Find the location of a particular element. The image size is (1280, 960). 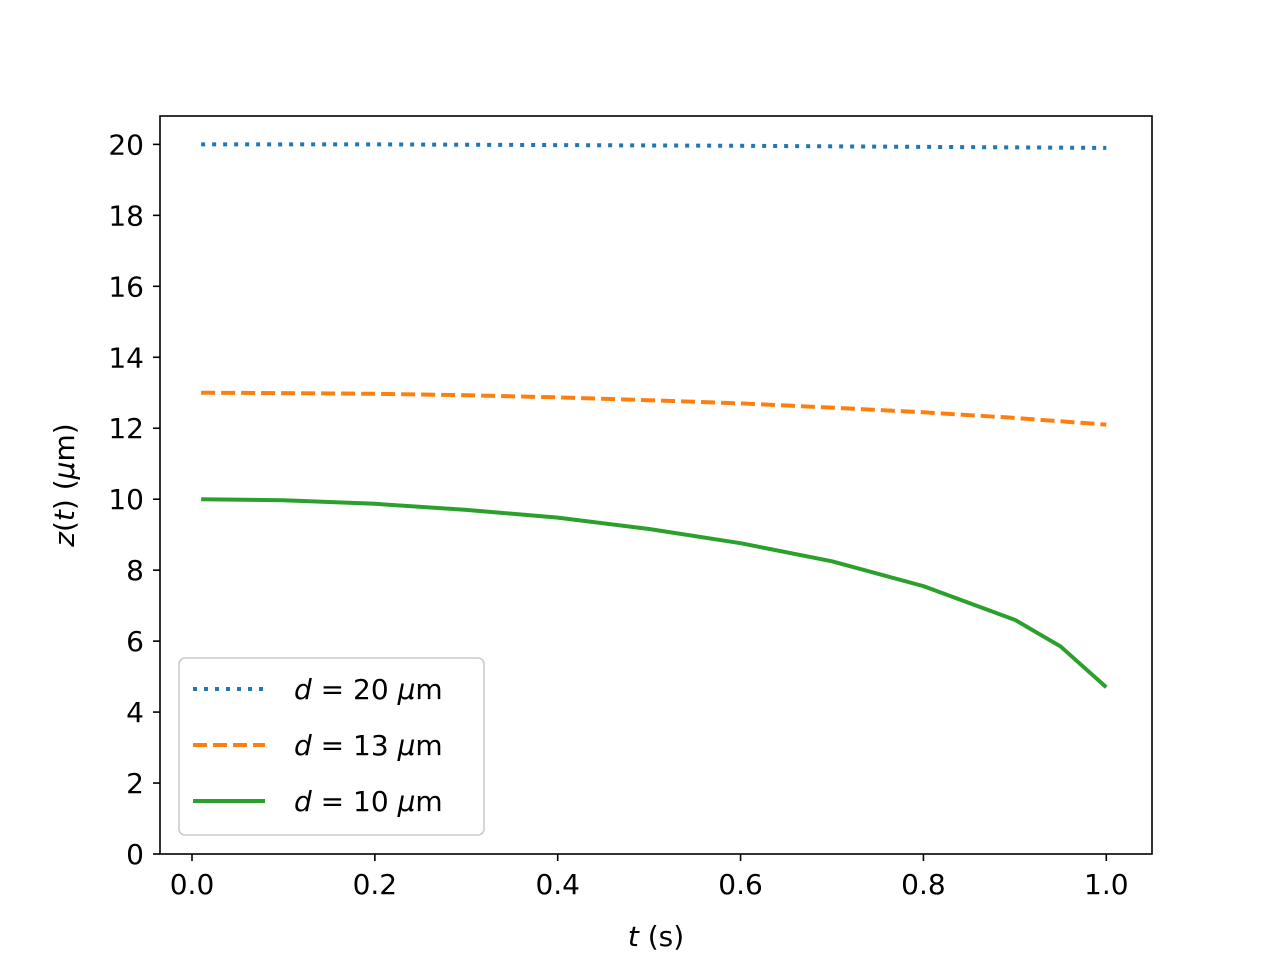

x-axis-label: t (s) is located at coordinates (656, 936).